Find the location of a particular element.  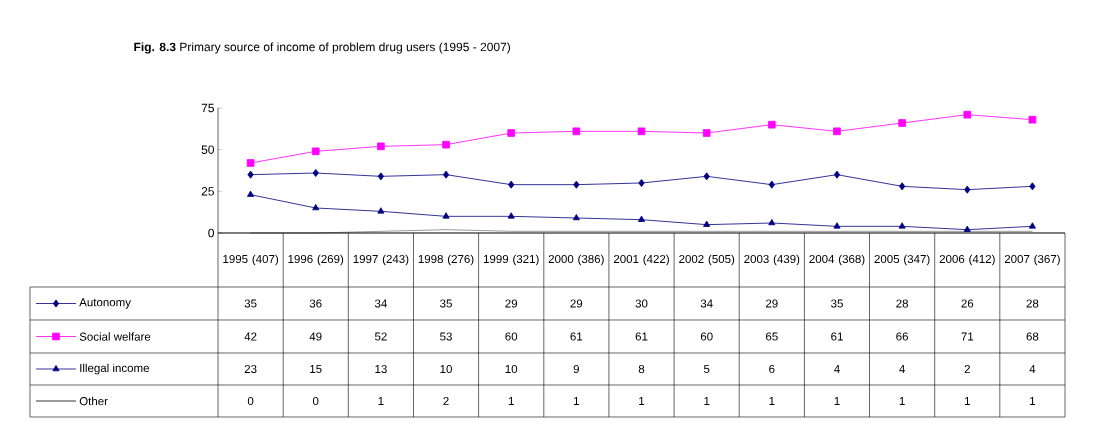

legend-label: Autonomy is located at coordinates (105, 303).